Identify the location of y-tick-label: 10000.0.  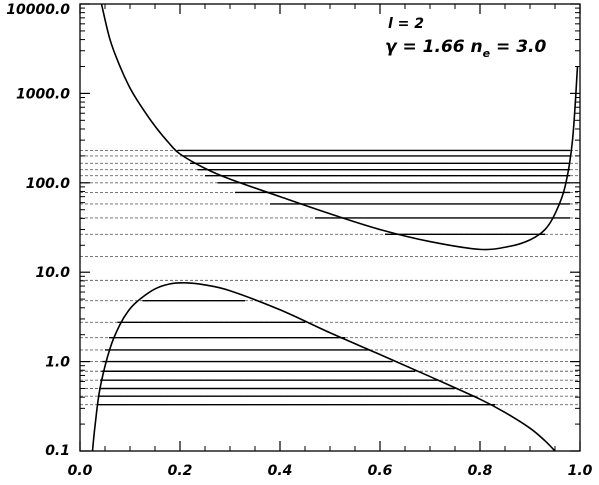
(38, 10).